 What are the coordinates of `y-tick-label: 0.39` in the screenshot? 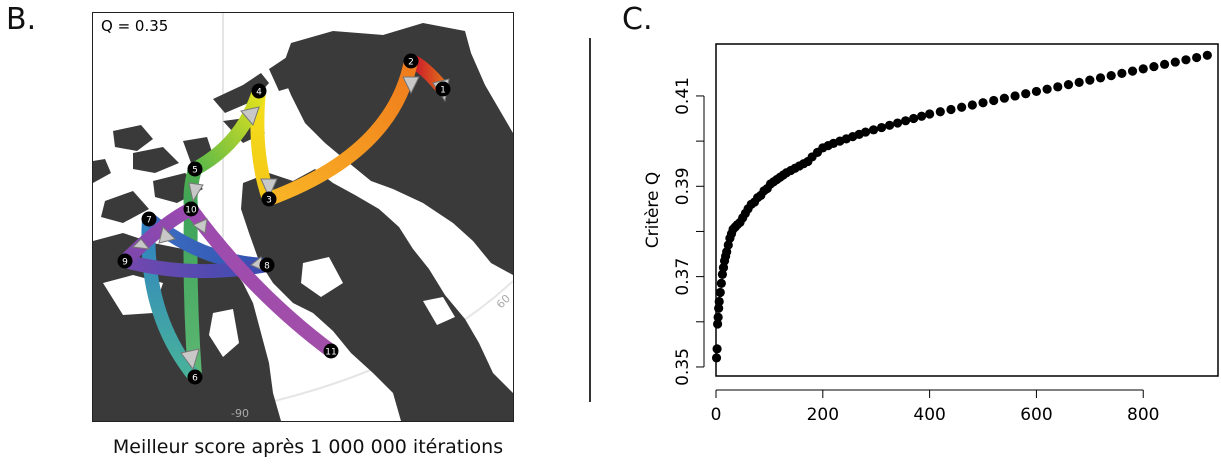 It's located at (683, 186).